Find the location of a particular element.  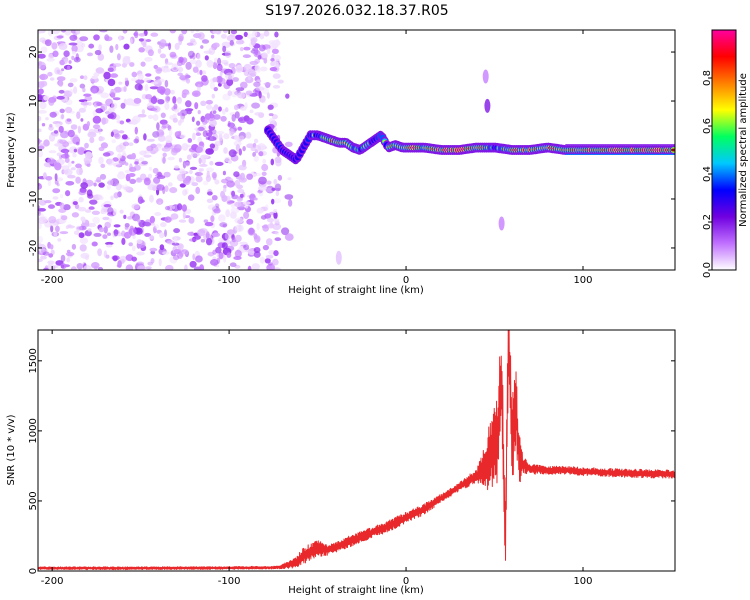

y-tick-label: 20 is located at coordinates (33, 52).